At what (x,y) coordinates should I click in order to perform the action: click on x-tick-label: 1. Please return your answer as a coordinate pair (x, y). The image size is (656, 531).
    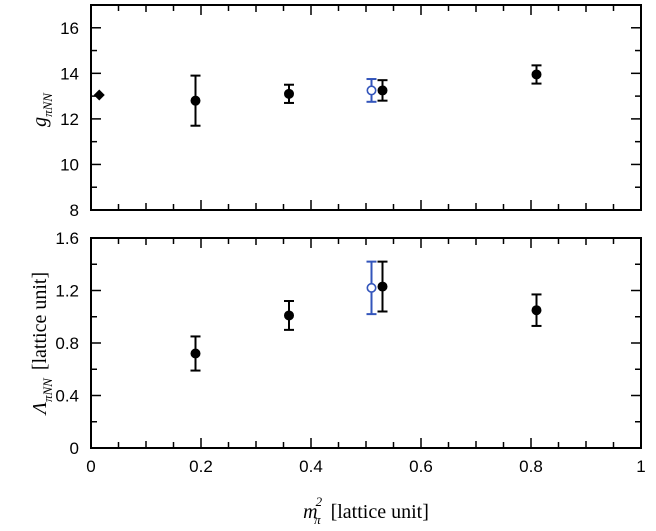
    Looking at the image, I should click on (640, 466).